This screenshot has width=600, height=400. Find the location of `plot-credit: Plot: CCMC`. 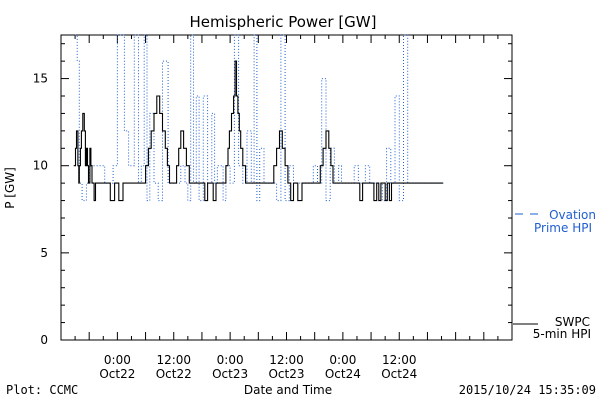

plot-credit: Plot: CCMC is located at coordinates (42, 390).